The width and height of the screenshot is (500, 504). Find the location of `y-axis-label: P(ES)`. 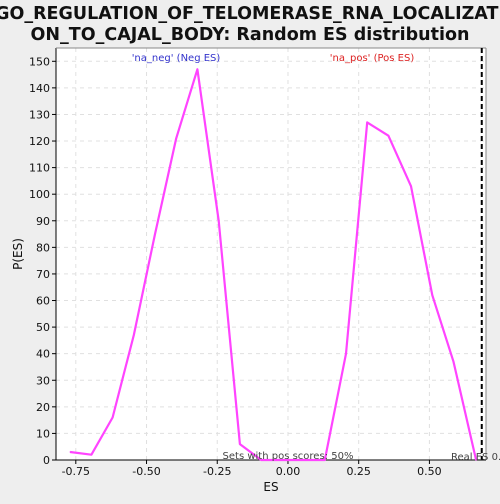

y-axis-label: P(ES) is located at coordinates (18, 254).